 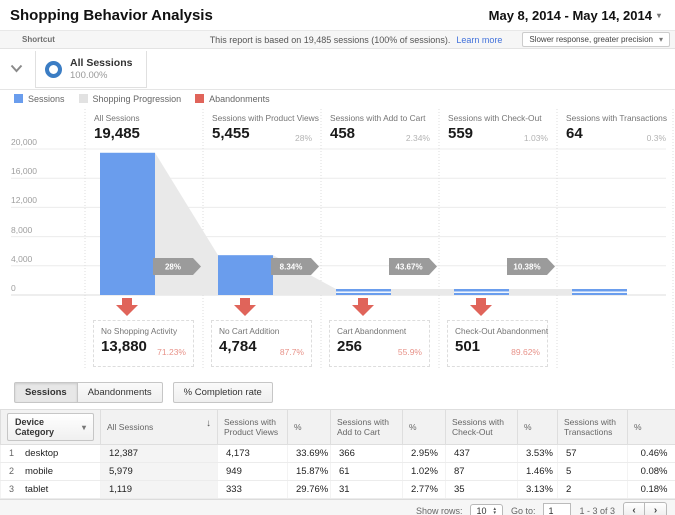 What do you see at coordinates (424, 489) in the screenshot?
I see `add-to-cart-pct-cell: 2.77%` at bounding box center [424, 489].